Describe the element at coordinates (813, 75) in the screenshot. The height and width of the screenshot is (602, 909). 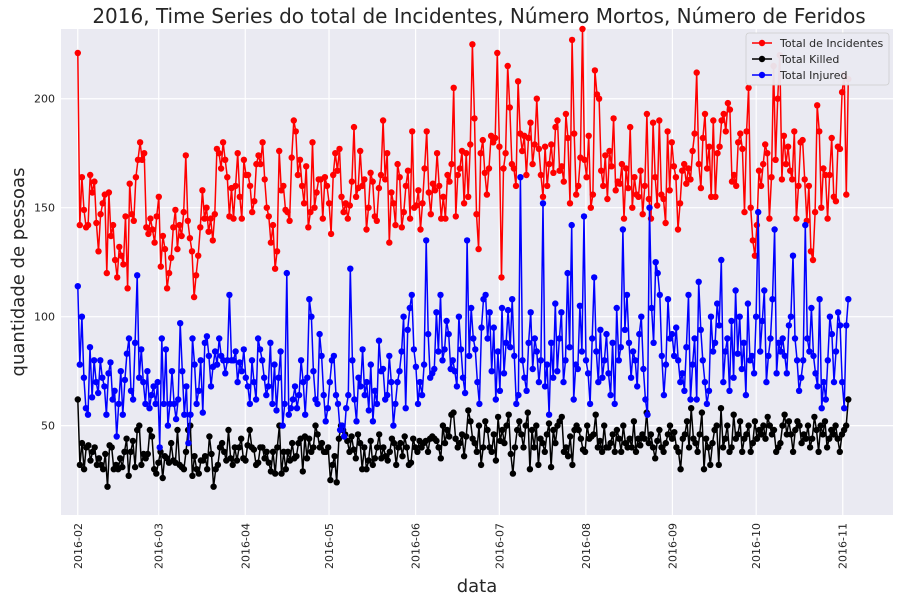
I see `legend-entry: Total Injured` at that location.